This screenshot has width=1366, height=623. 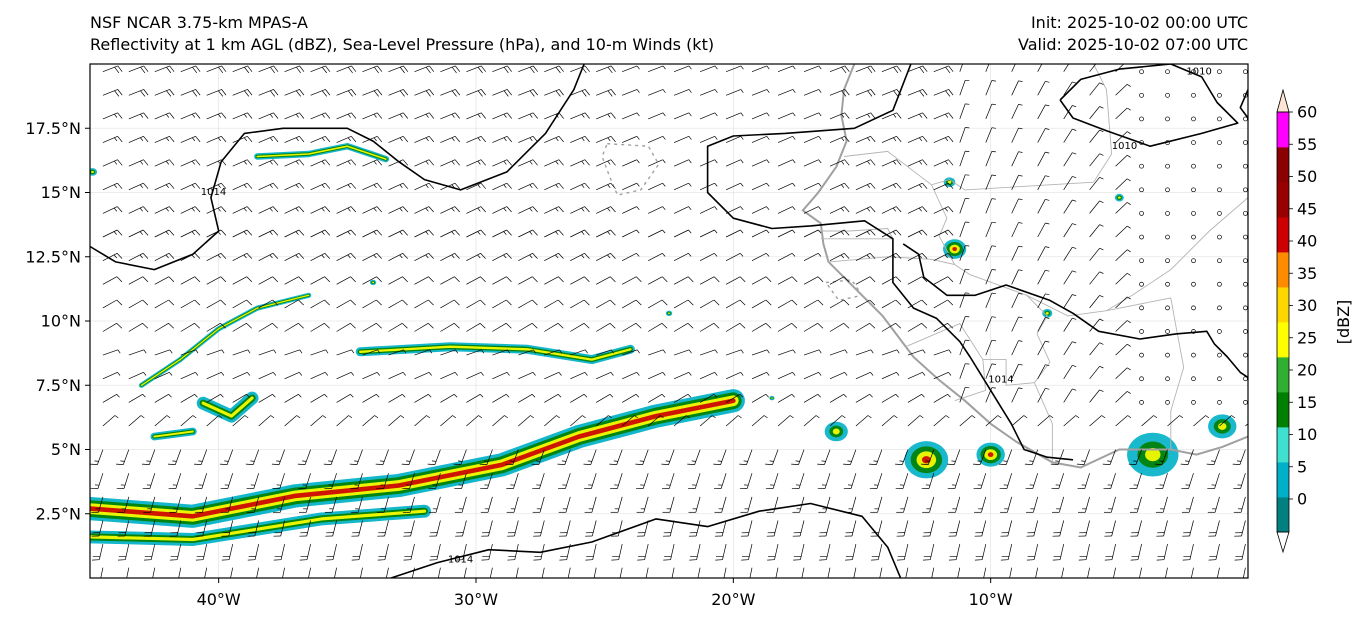 I want to click on colorbar-tick-label: 20, so click(x=1307, y=370).